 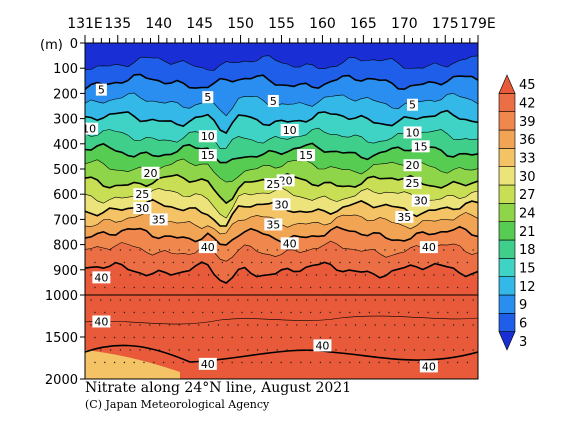 What do you see at coordinates (117, 24) in the screenshot?
I see `x-tick-label: 135` at bounding box center [117, 24].